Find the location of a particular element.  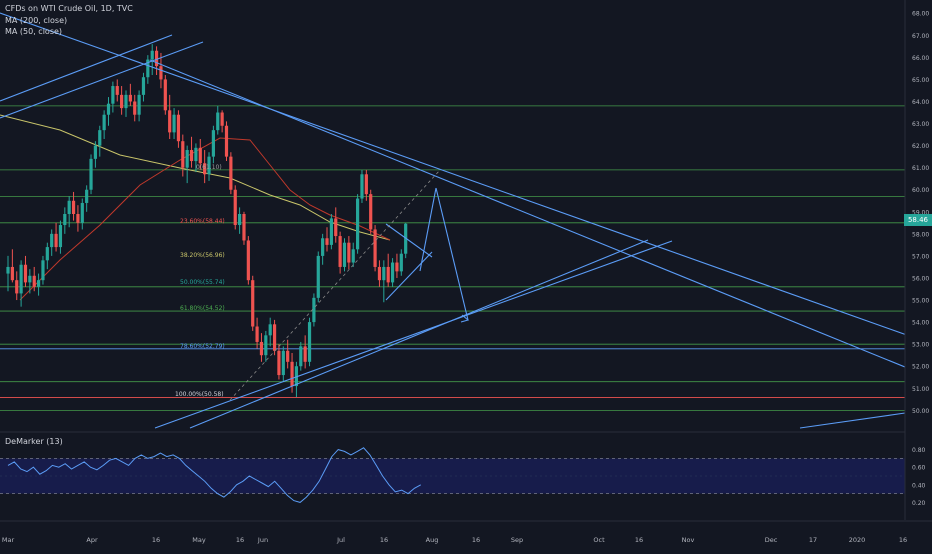

price-tick-label: 67.00 is located at coordinates (920, 36).